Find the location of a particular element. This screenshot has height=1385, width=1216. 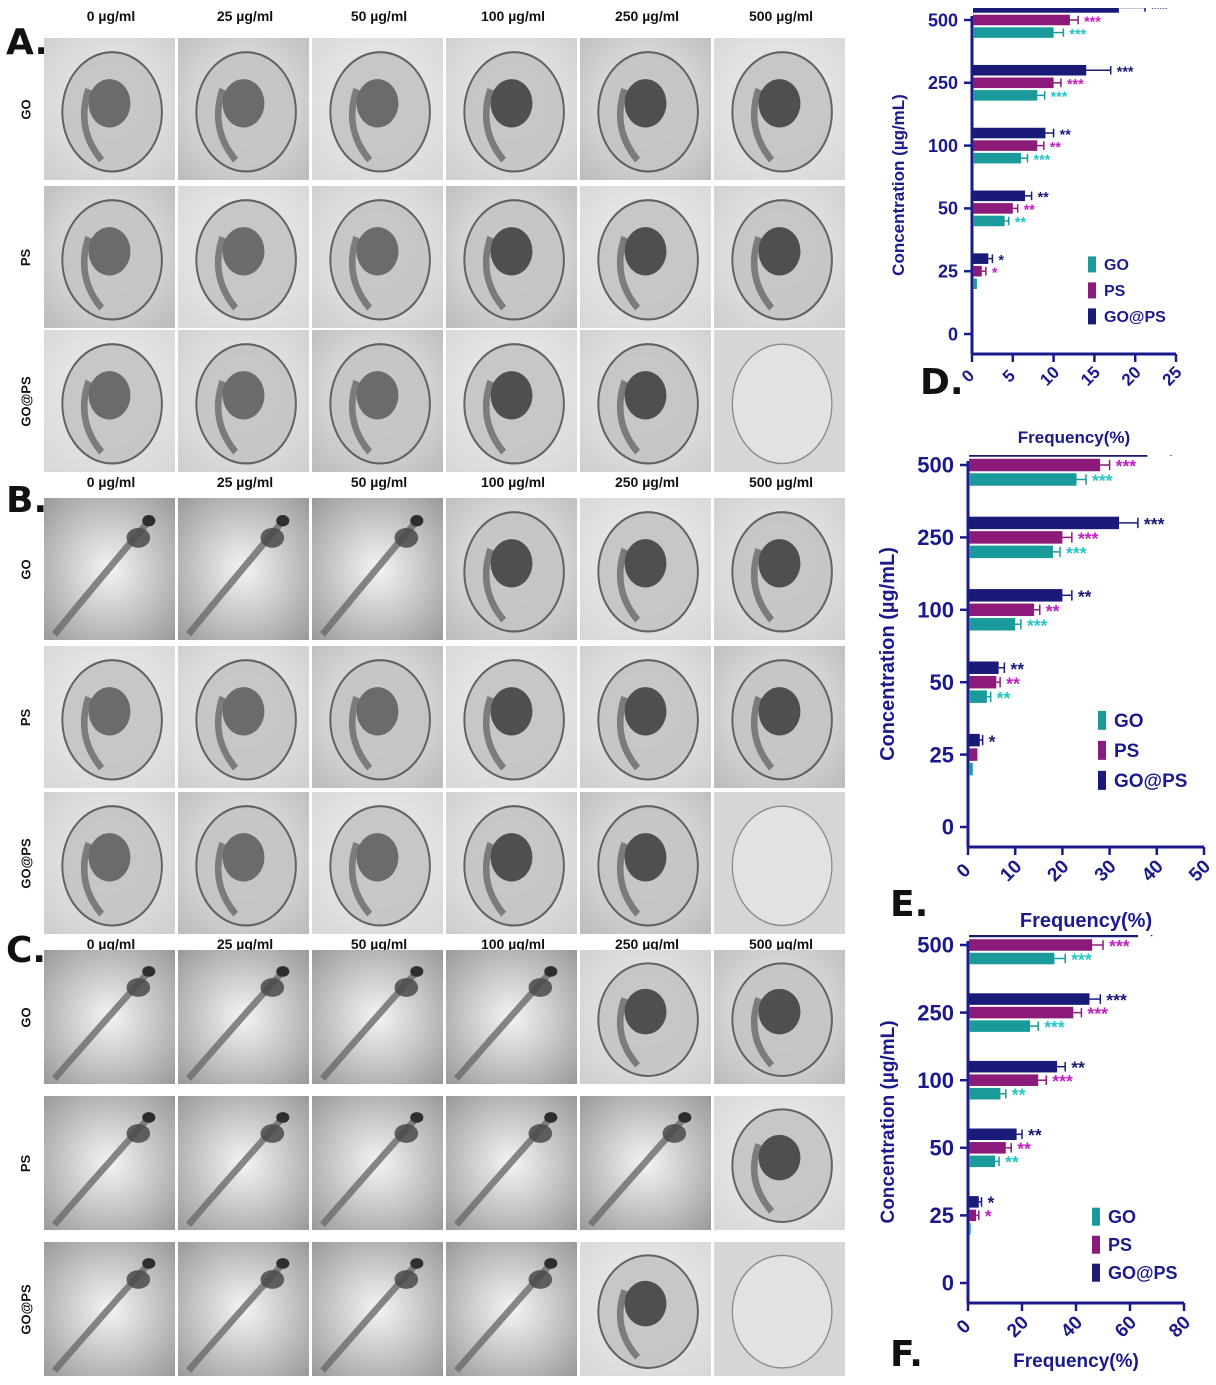

x-tick-label: 0 is located at coordinates (964, 1327).